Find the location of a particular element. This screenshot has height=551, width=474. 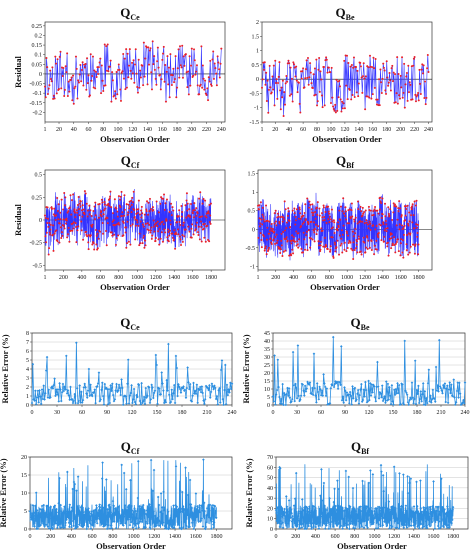

x-tick-label: 80 is located at coordinates (317, 130).